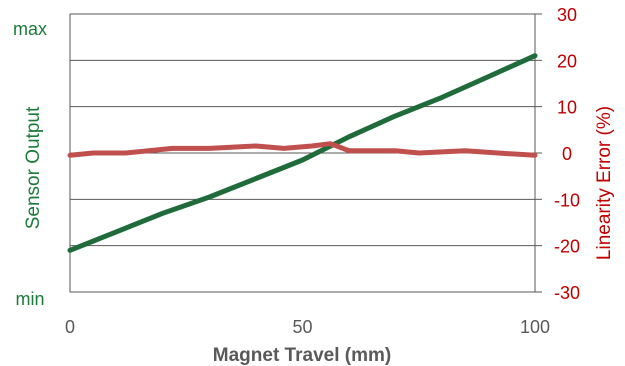  Describe the element at coordinates (302, 149) in the screenshot. I see `linearity-error-line` at that location.